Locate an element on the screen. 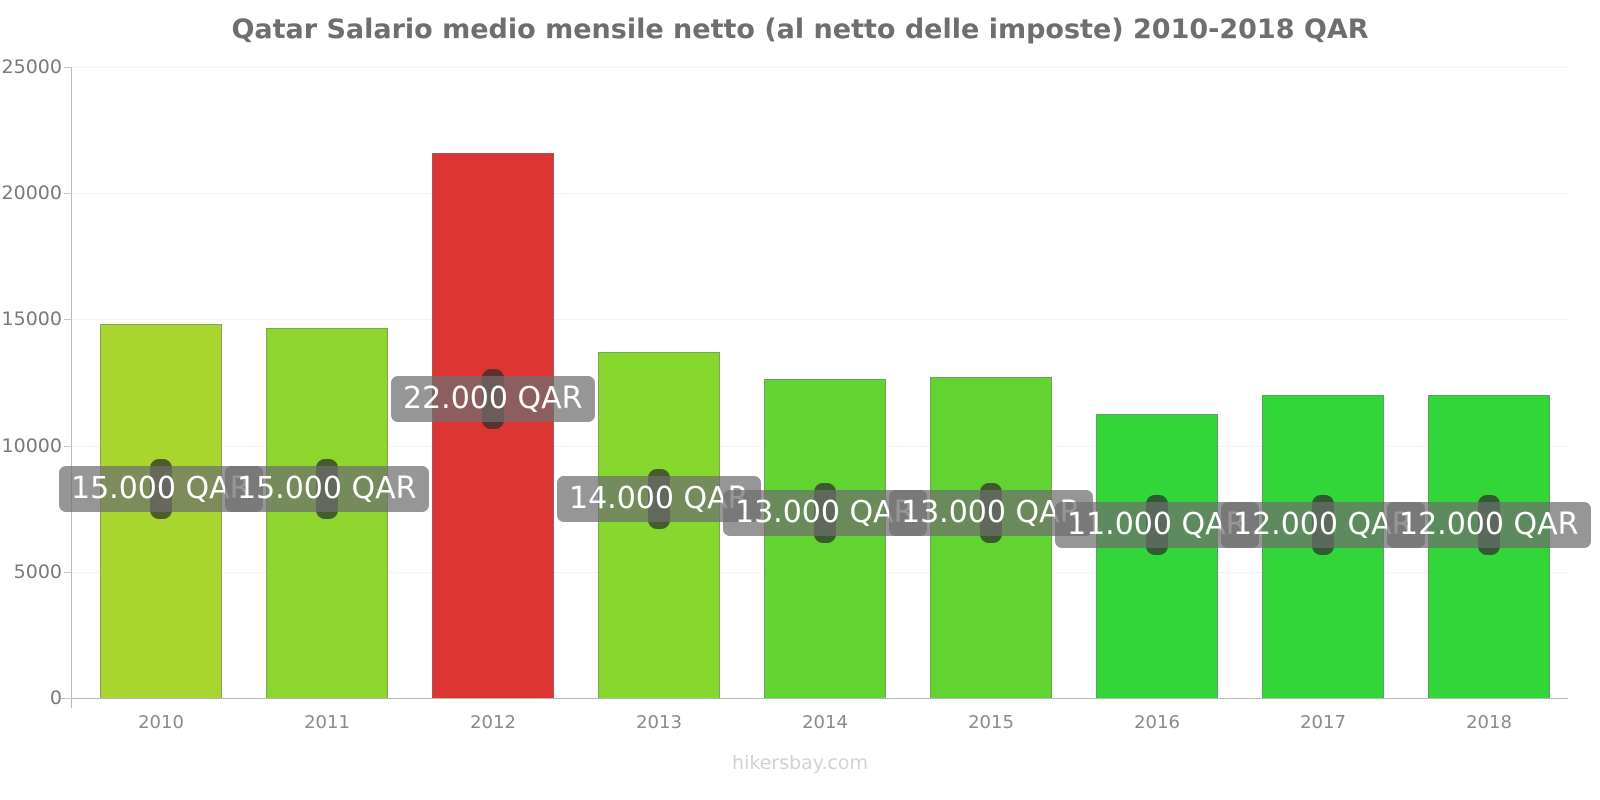  value-label-2012: 22.000 QAR is located at coordinates (493, 399).